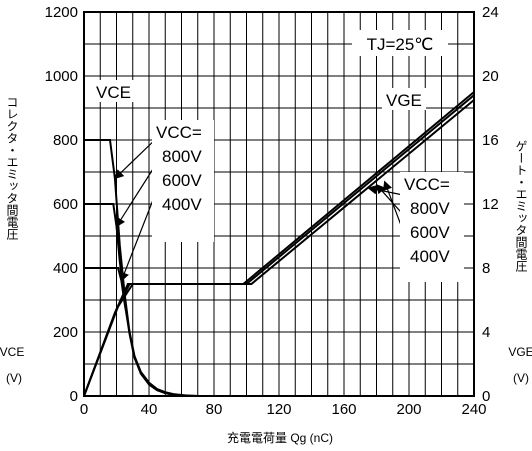 The image size is (532, 451). I want to click on y-left-axis-ticks: 0 200 400 600 800 1000 1200, so click(61, 204).